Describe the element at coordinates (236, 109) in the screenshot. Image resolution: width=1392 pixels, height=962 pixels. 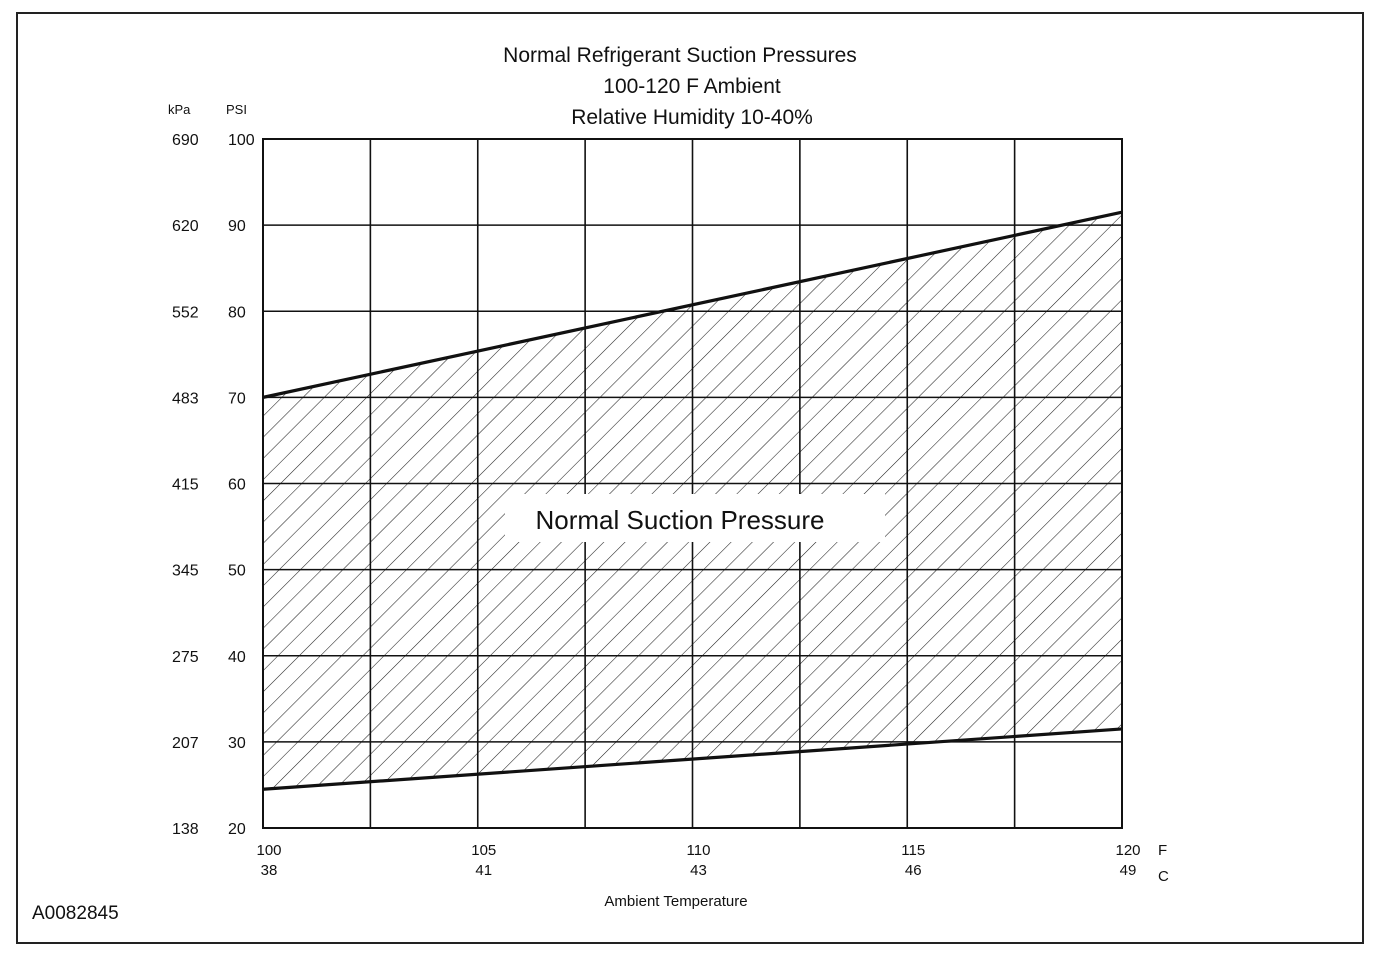
I see `y-unit-psi: PSI` at that location.